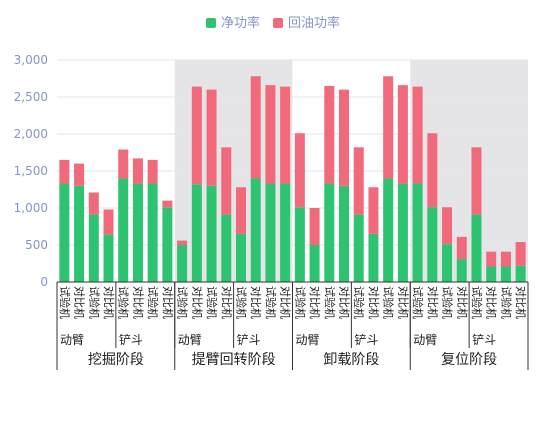  I want to click on bar-净功率-7, so click(167, 244).